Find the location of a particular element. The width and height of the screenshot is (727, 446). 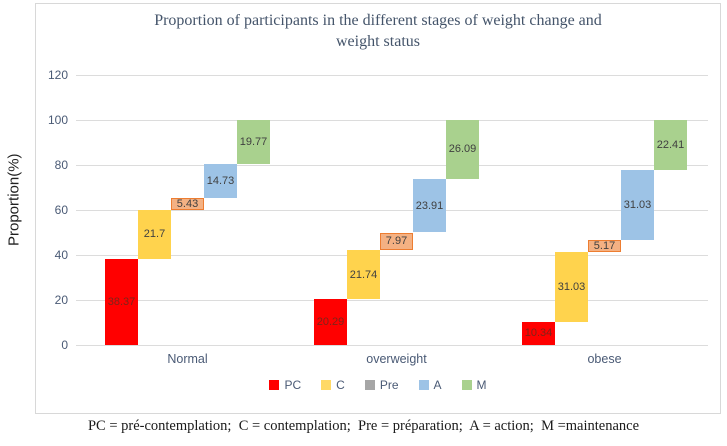

legend: PC C Pre A M is located at coordinates (378, 385).